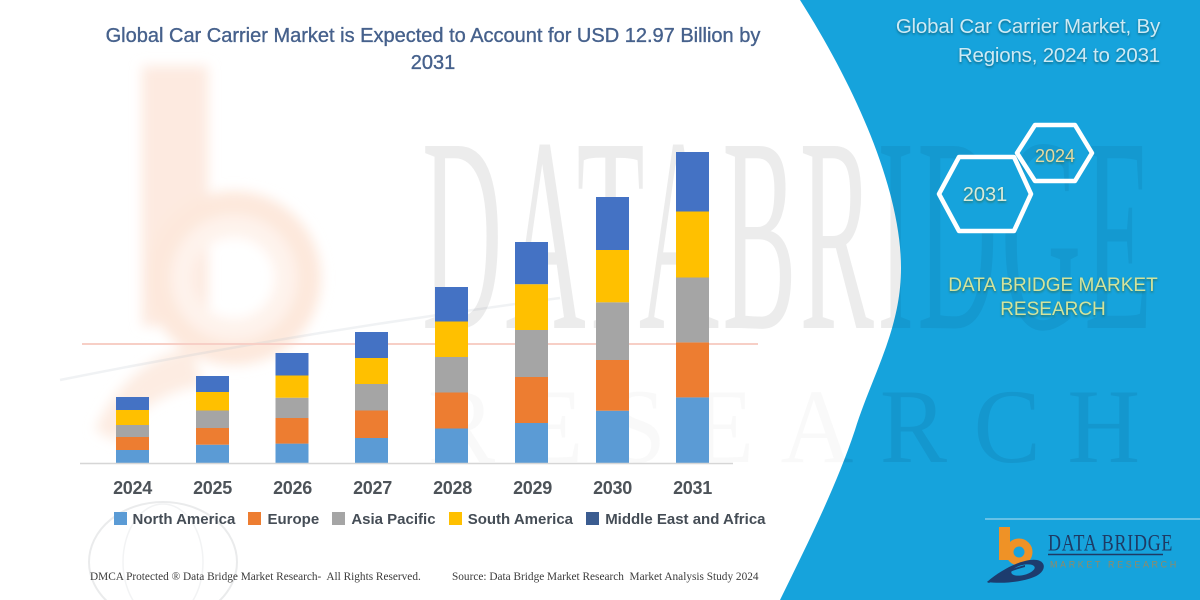 The image size is (1200, 600). Describe the element at coordinates (1110, 544) in the screenshot. I see `svg-text: DATA BRIDGE` at that location.